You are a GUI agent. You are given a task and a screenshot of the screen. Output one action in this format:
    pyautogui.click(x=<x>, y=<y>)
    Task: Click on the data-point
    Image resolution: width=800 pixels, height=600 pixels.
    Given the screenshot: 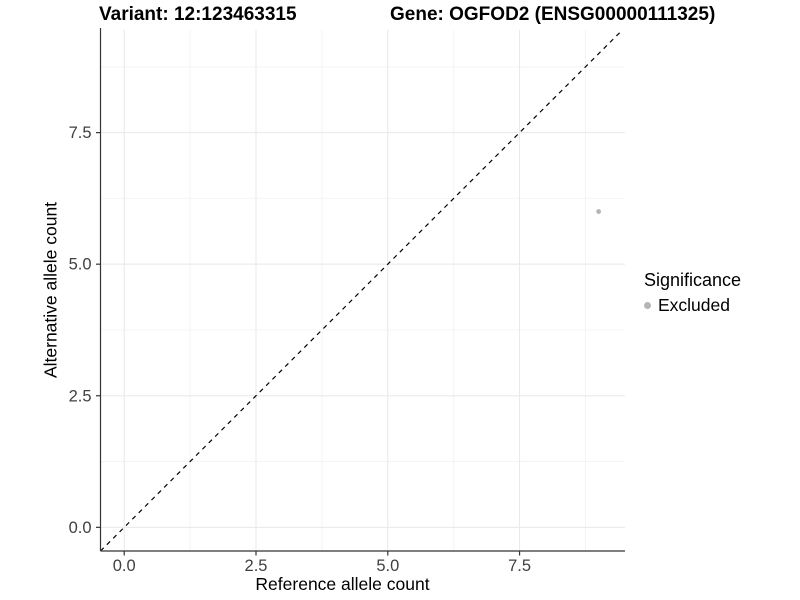 What is the action you would take?
    pyautogui.click(x=599, y=211)
    